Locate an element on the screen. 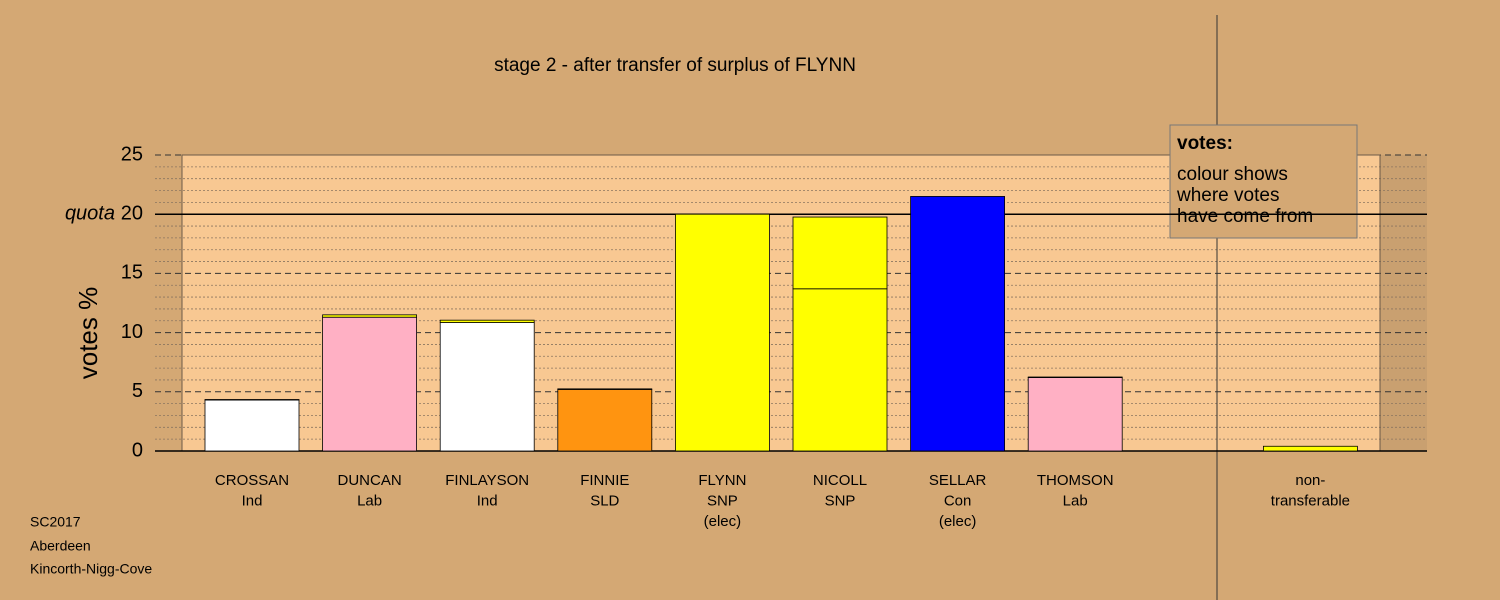 The width and height of the screenshot is (1500, 600). plot-margin is located at coordinates (1403, 303).